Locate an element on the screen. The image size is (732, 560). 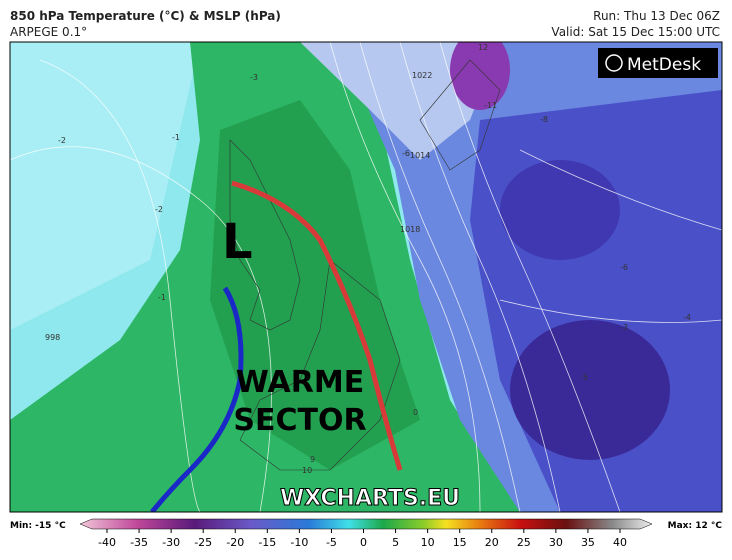
logo-box is located at coordinates (658, 63).